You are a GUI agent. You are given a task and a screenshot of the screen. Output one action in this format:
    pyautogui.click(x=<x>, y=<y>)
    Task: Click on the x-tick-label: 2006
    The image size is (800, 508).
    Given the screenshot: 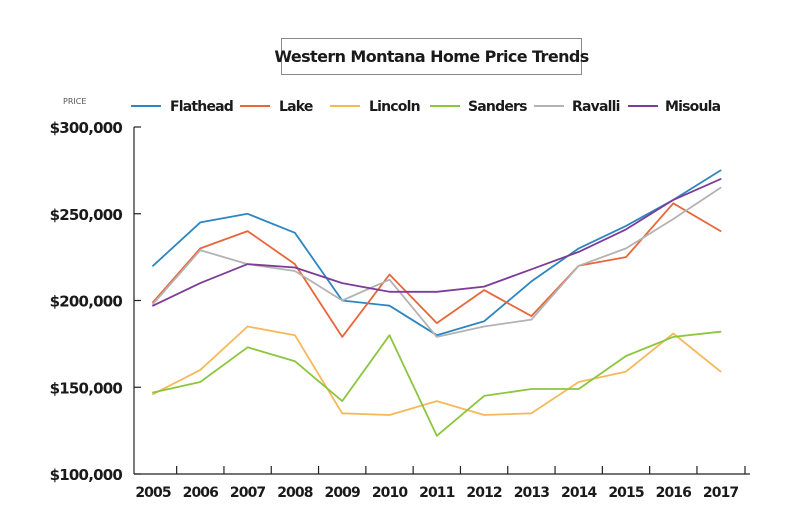 What is the action you would take?
    pyautogui.click(x=201, y=493)
    